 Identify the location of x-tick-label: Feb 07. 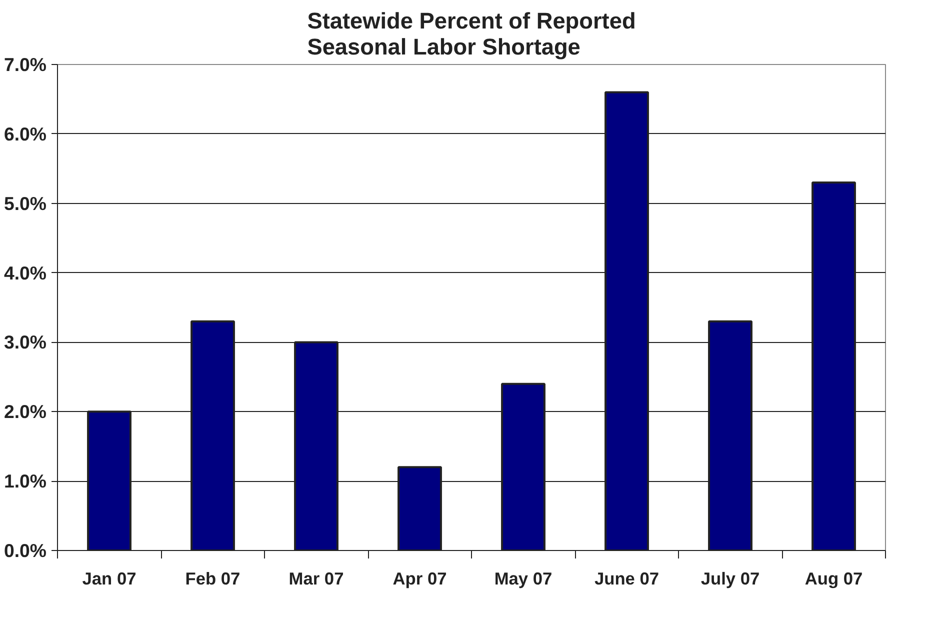
(212, 578).